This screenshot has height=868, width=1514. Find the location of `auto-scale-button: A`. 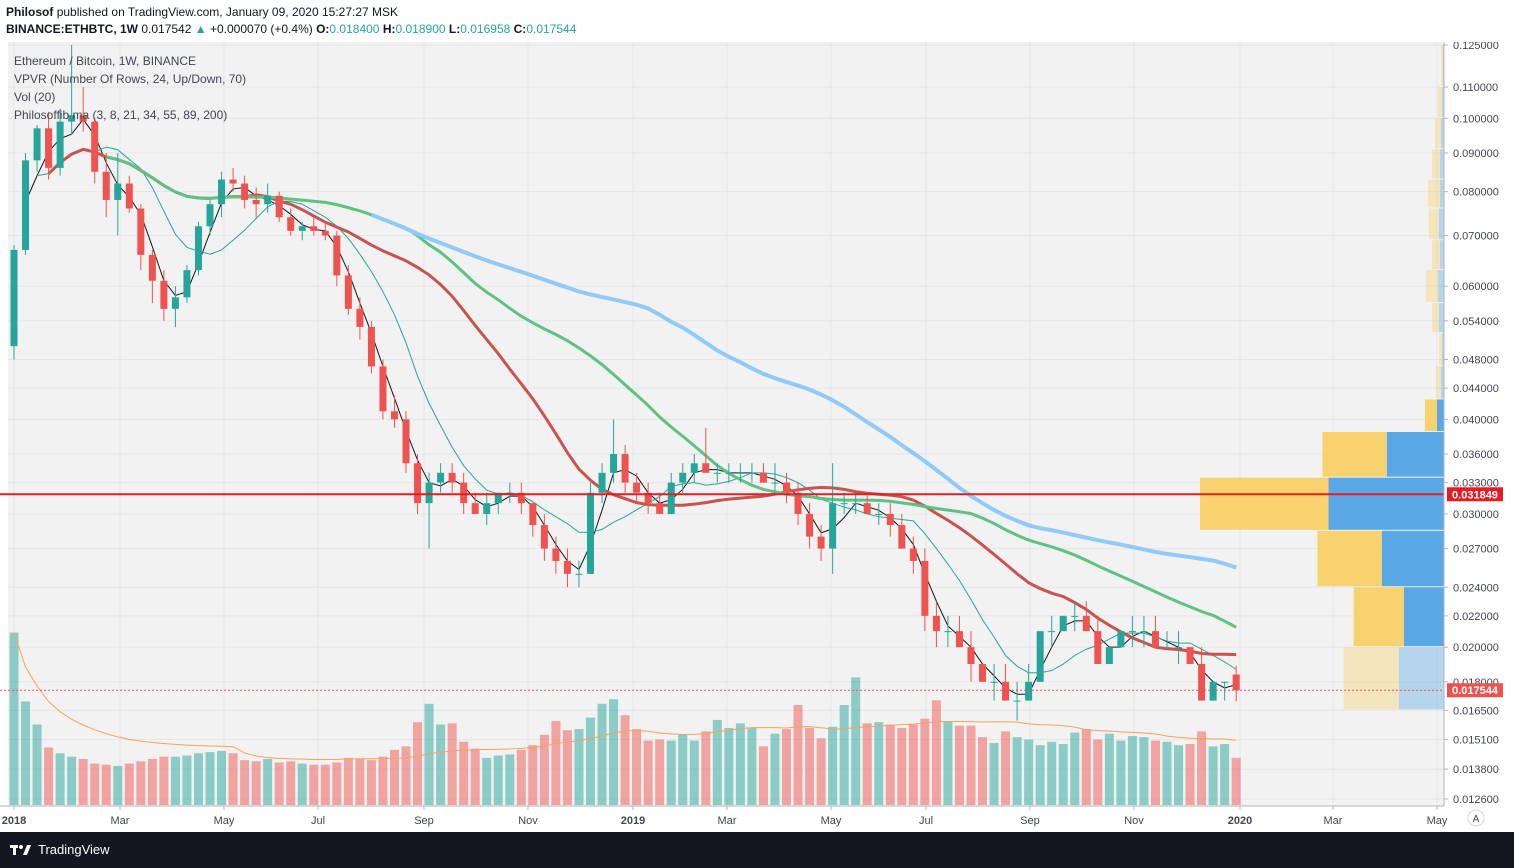

auto-scale-button: A is located at coordinates (1476, 818).